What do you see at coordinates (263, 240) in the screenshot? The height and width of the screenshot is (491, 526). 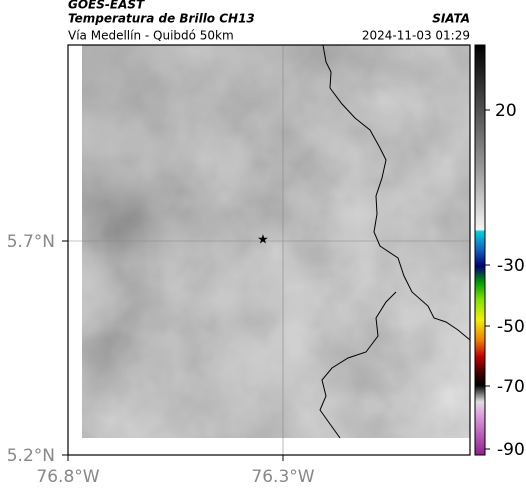 I see `location-marker: ★` at bounding box center [263, 240].